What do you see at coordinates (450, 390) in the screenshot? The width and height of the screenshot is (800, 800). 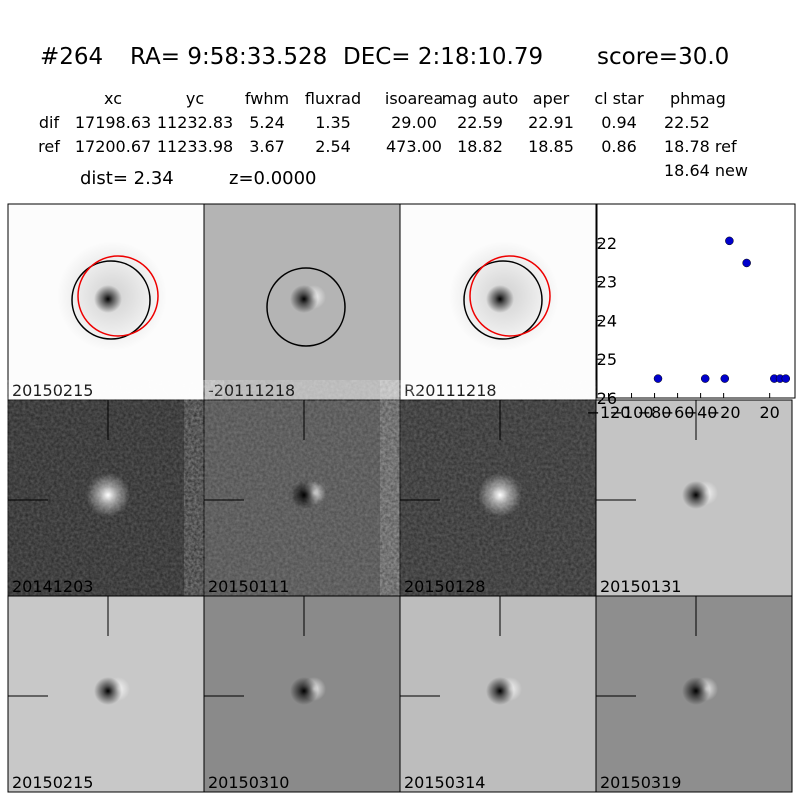 I see `stamp-label: R20111218` at bounding box center [450, 390].